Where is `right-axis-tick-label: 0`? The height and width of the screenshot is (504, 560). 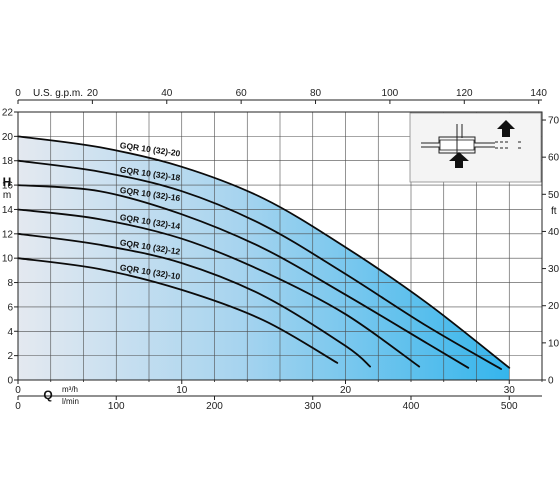
right-axis-tick-label: 0 is located at coordinates (551, 381).